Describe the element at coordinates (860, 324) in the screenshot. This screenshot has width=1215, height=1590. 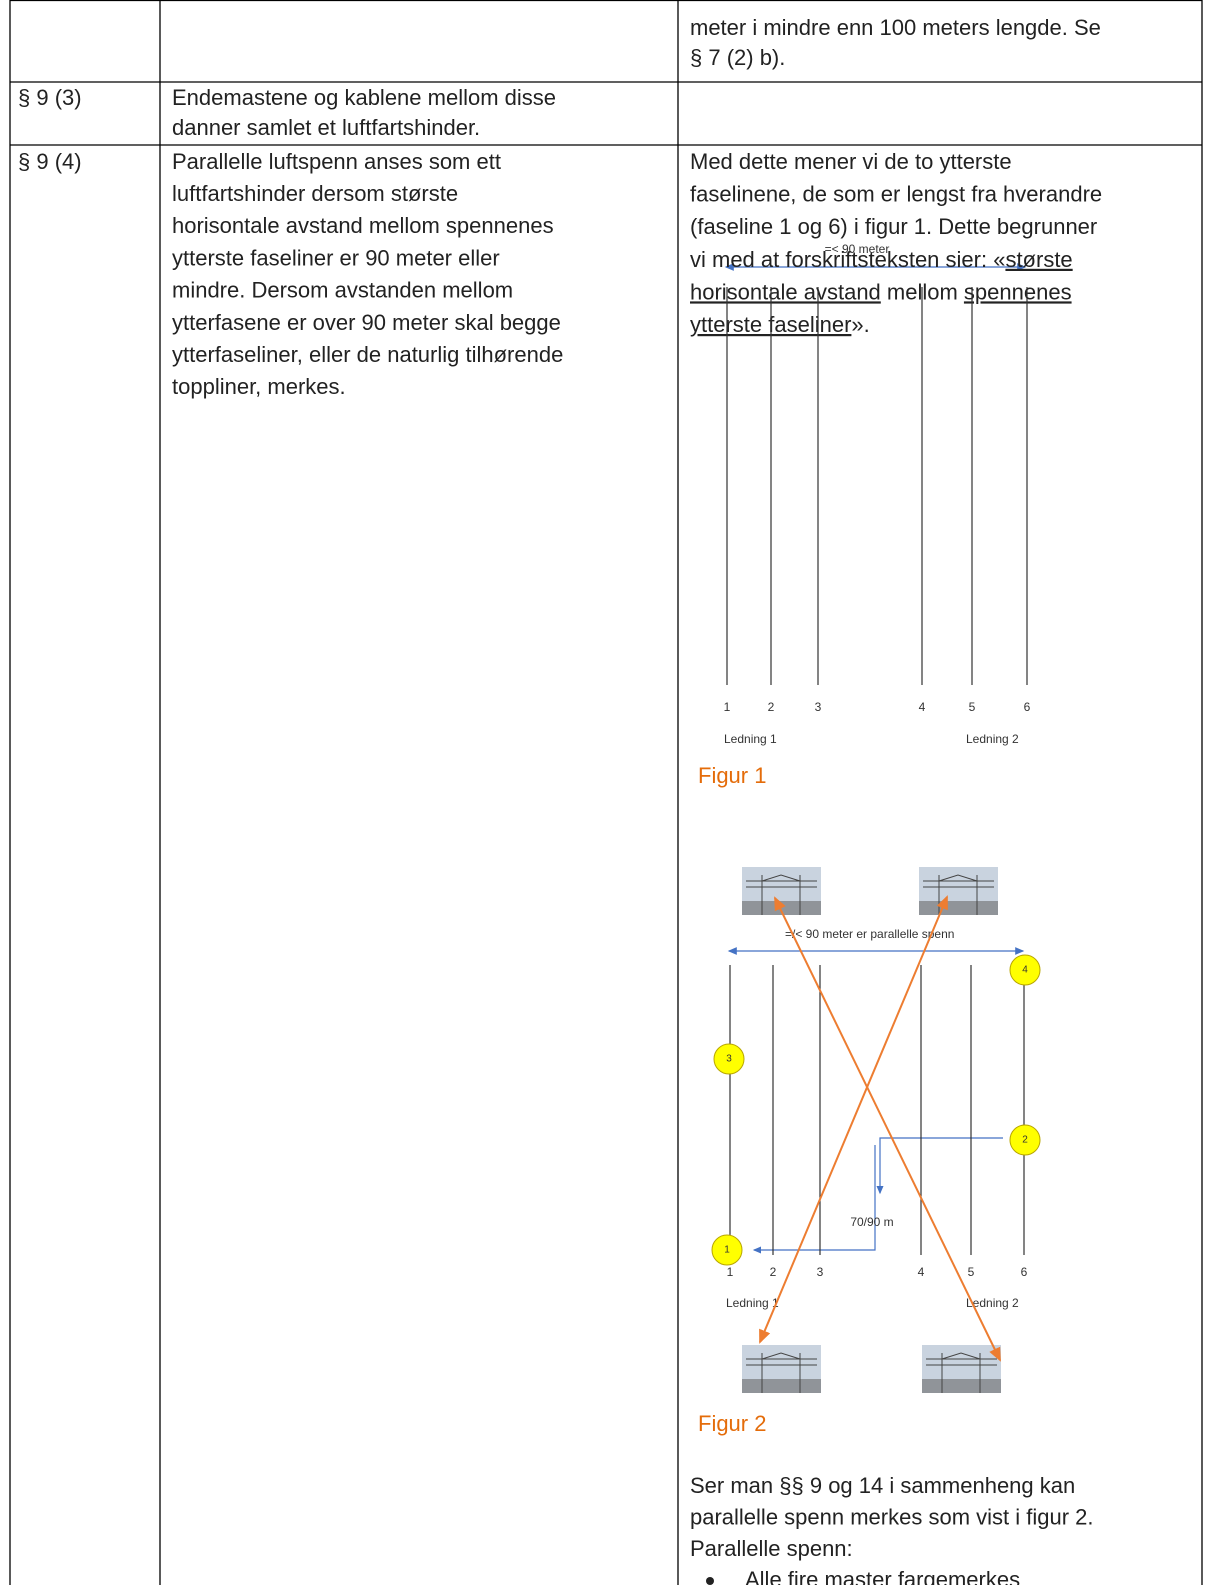
I see `text-segment: ».` at that location.